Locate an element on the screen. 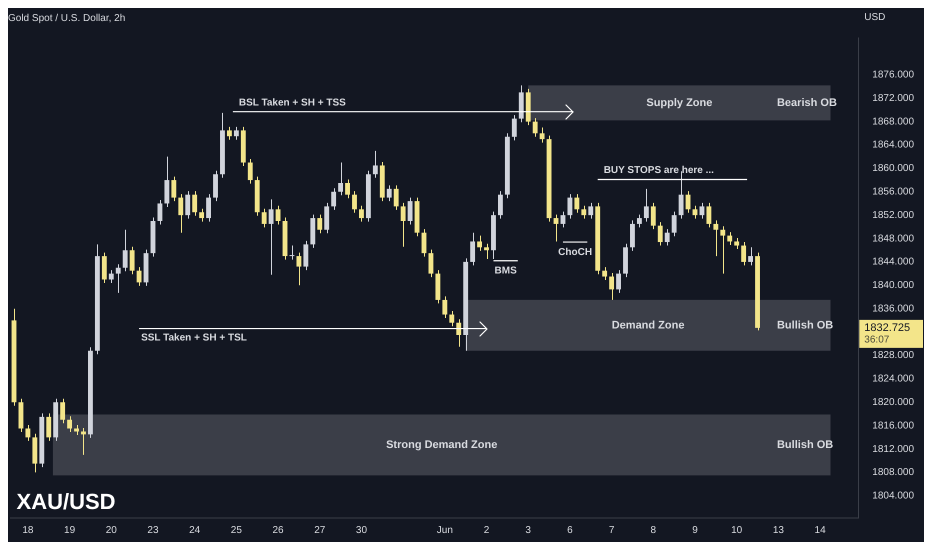  ref-line-label: SSL Taken + SH + TSL is located at coordinates (194, 338).